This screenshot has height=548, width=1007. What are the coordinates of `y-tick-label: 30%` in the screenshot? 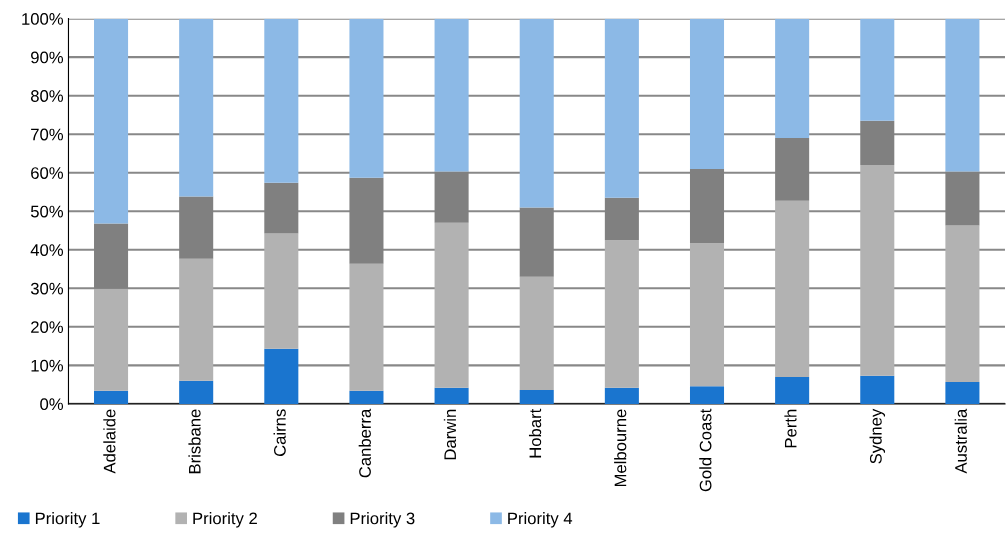 It's located at (47, 288).